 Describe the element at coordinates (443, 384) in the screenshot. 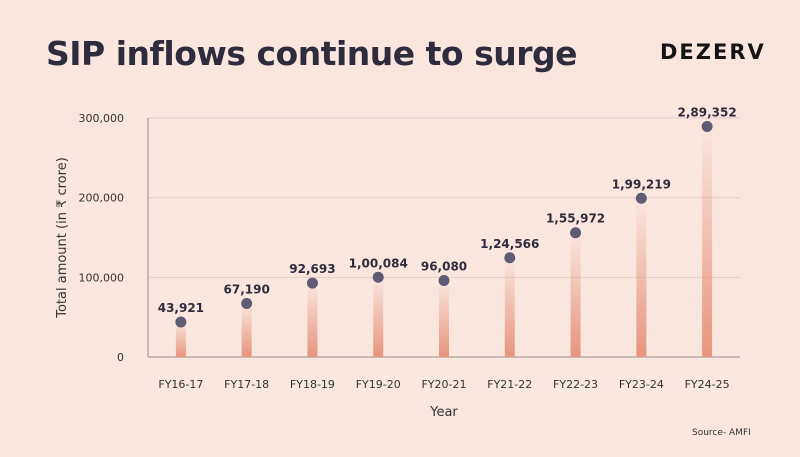

I see `x-tick-label: FY20-21` at that location.